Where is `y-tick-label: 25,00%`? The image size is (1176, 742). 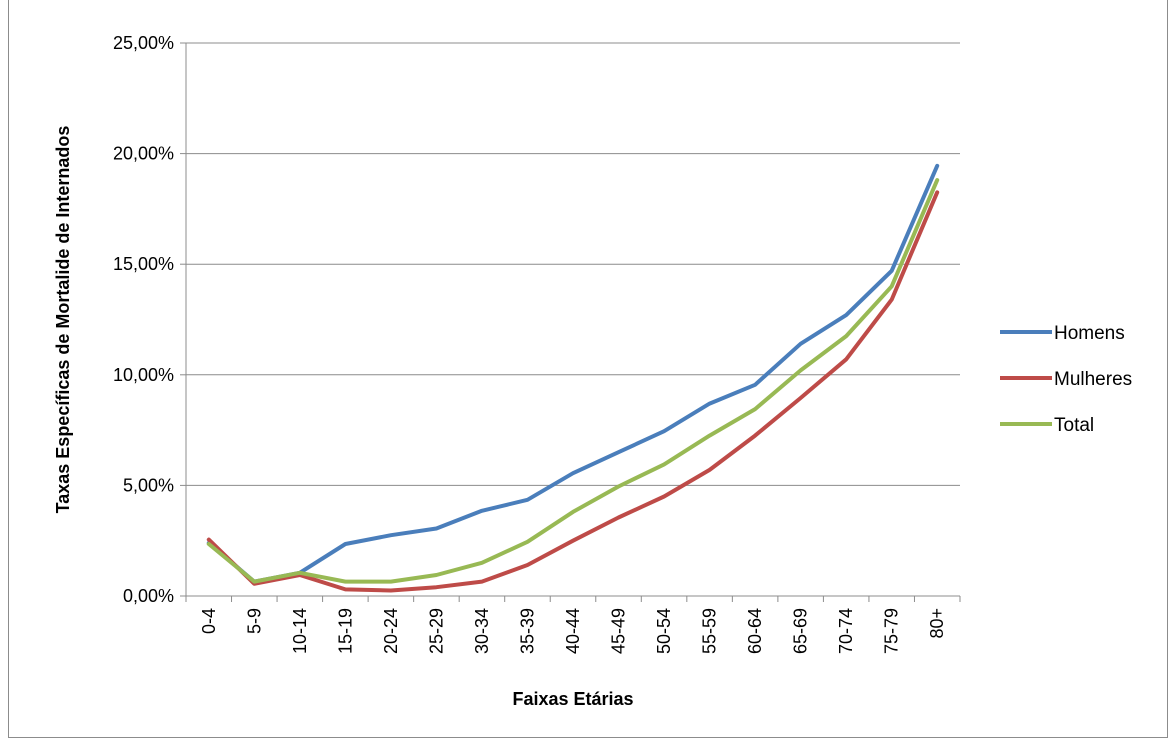 y-tick-label: 25,00% is located at coordinates (143, 43).